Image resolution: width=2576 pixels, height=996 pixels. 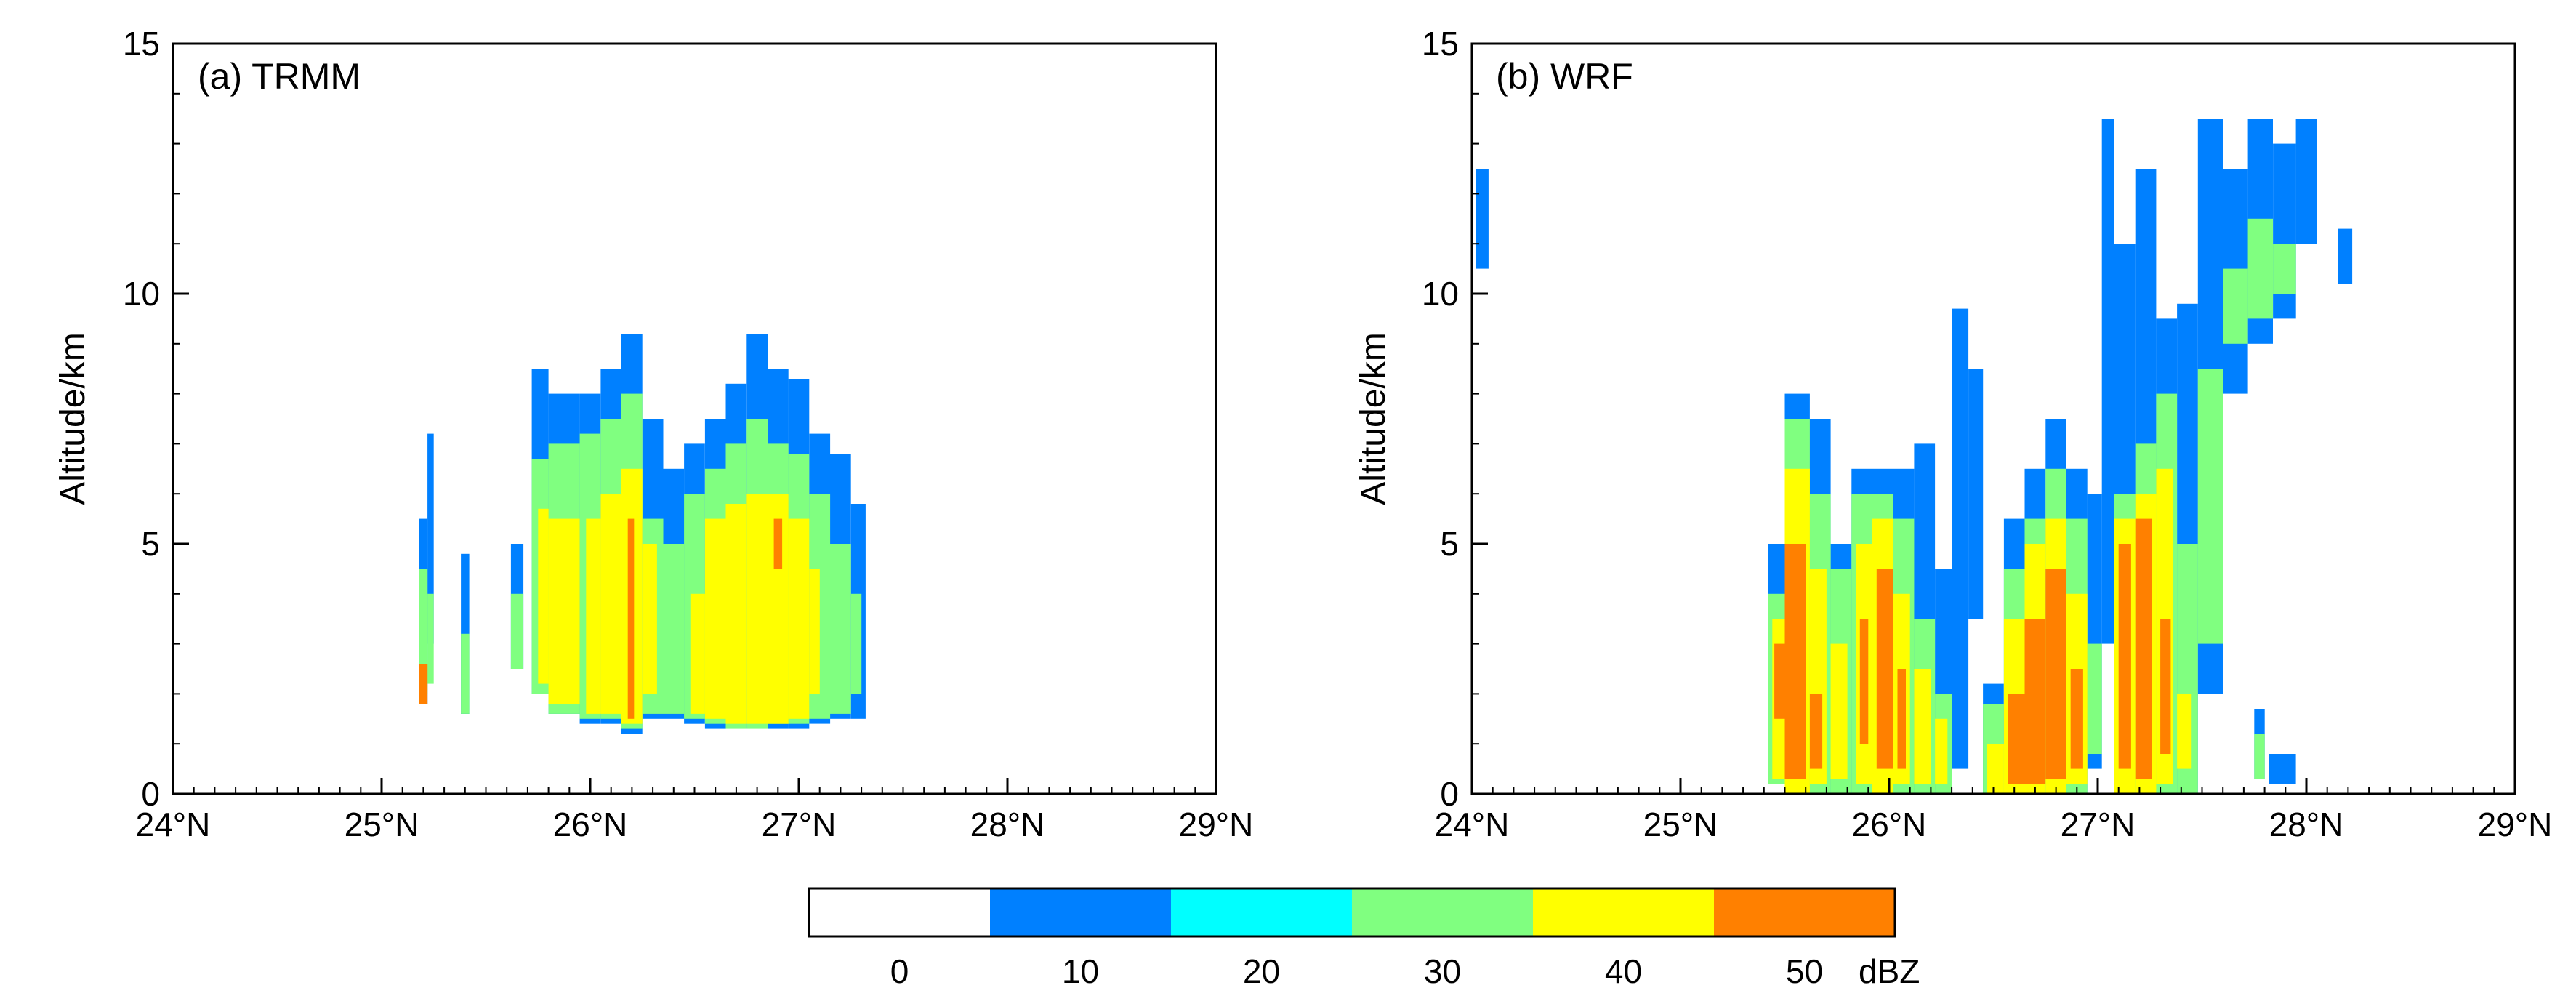 I want to click on y-axis-title-b: Altitude/km, so click(x=1373, y=418).